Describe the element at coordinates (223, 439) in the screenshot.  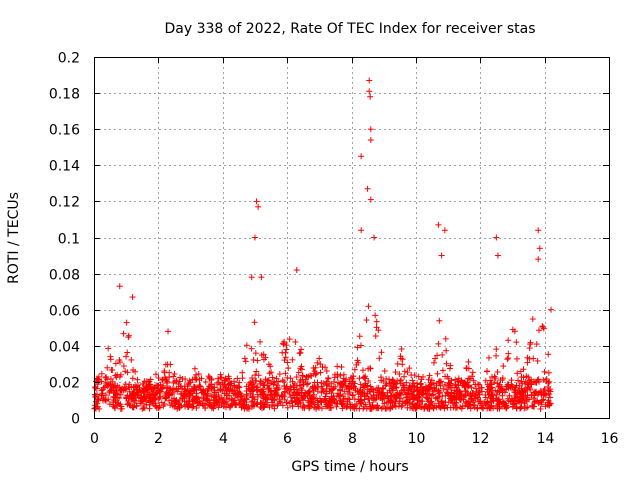
I see `x-tick-label: 4` at that location.